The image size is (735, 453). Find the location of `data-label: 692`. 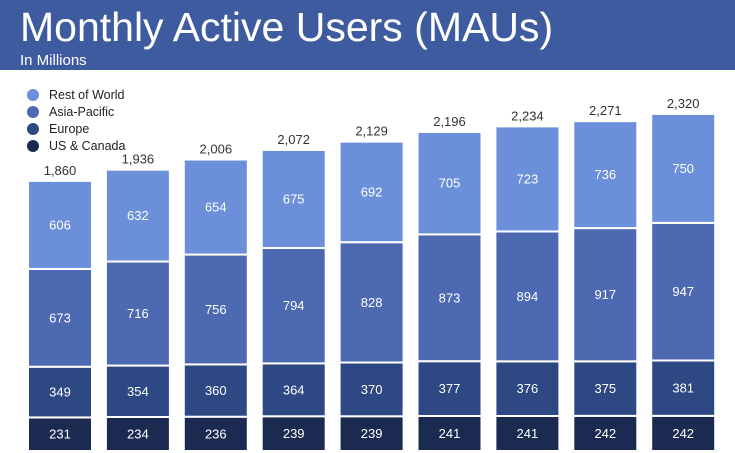

data-label: 692 is located at coordinates (372, 191).